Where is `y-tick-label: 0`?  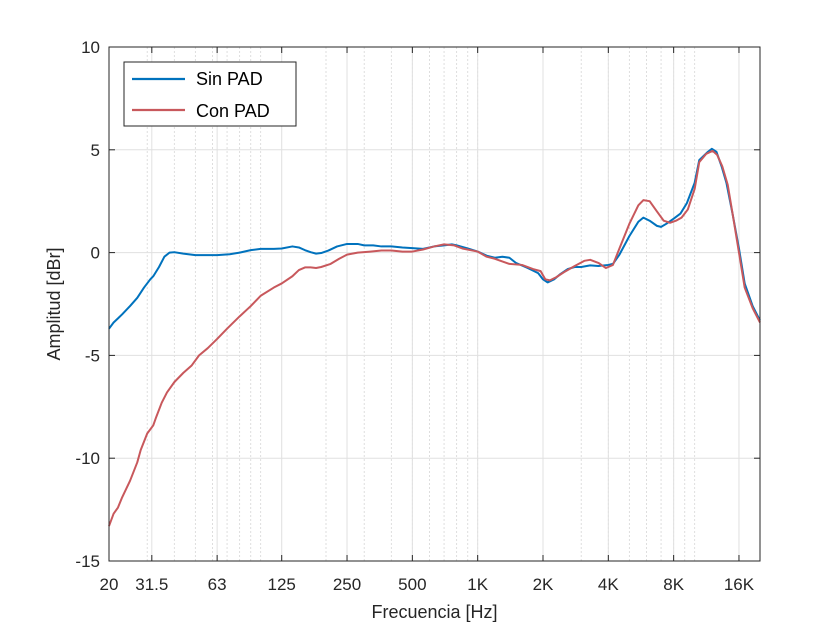
y-tick-label: 0 is located at coordinates (95, 253).